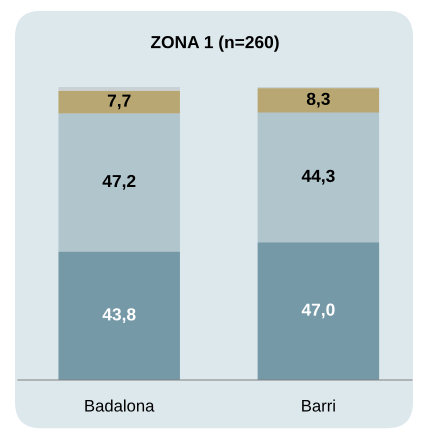  Describe the element at coordinates (318, 405) in the screenshot. I see `x-tick-label: Barri` at that location.